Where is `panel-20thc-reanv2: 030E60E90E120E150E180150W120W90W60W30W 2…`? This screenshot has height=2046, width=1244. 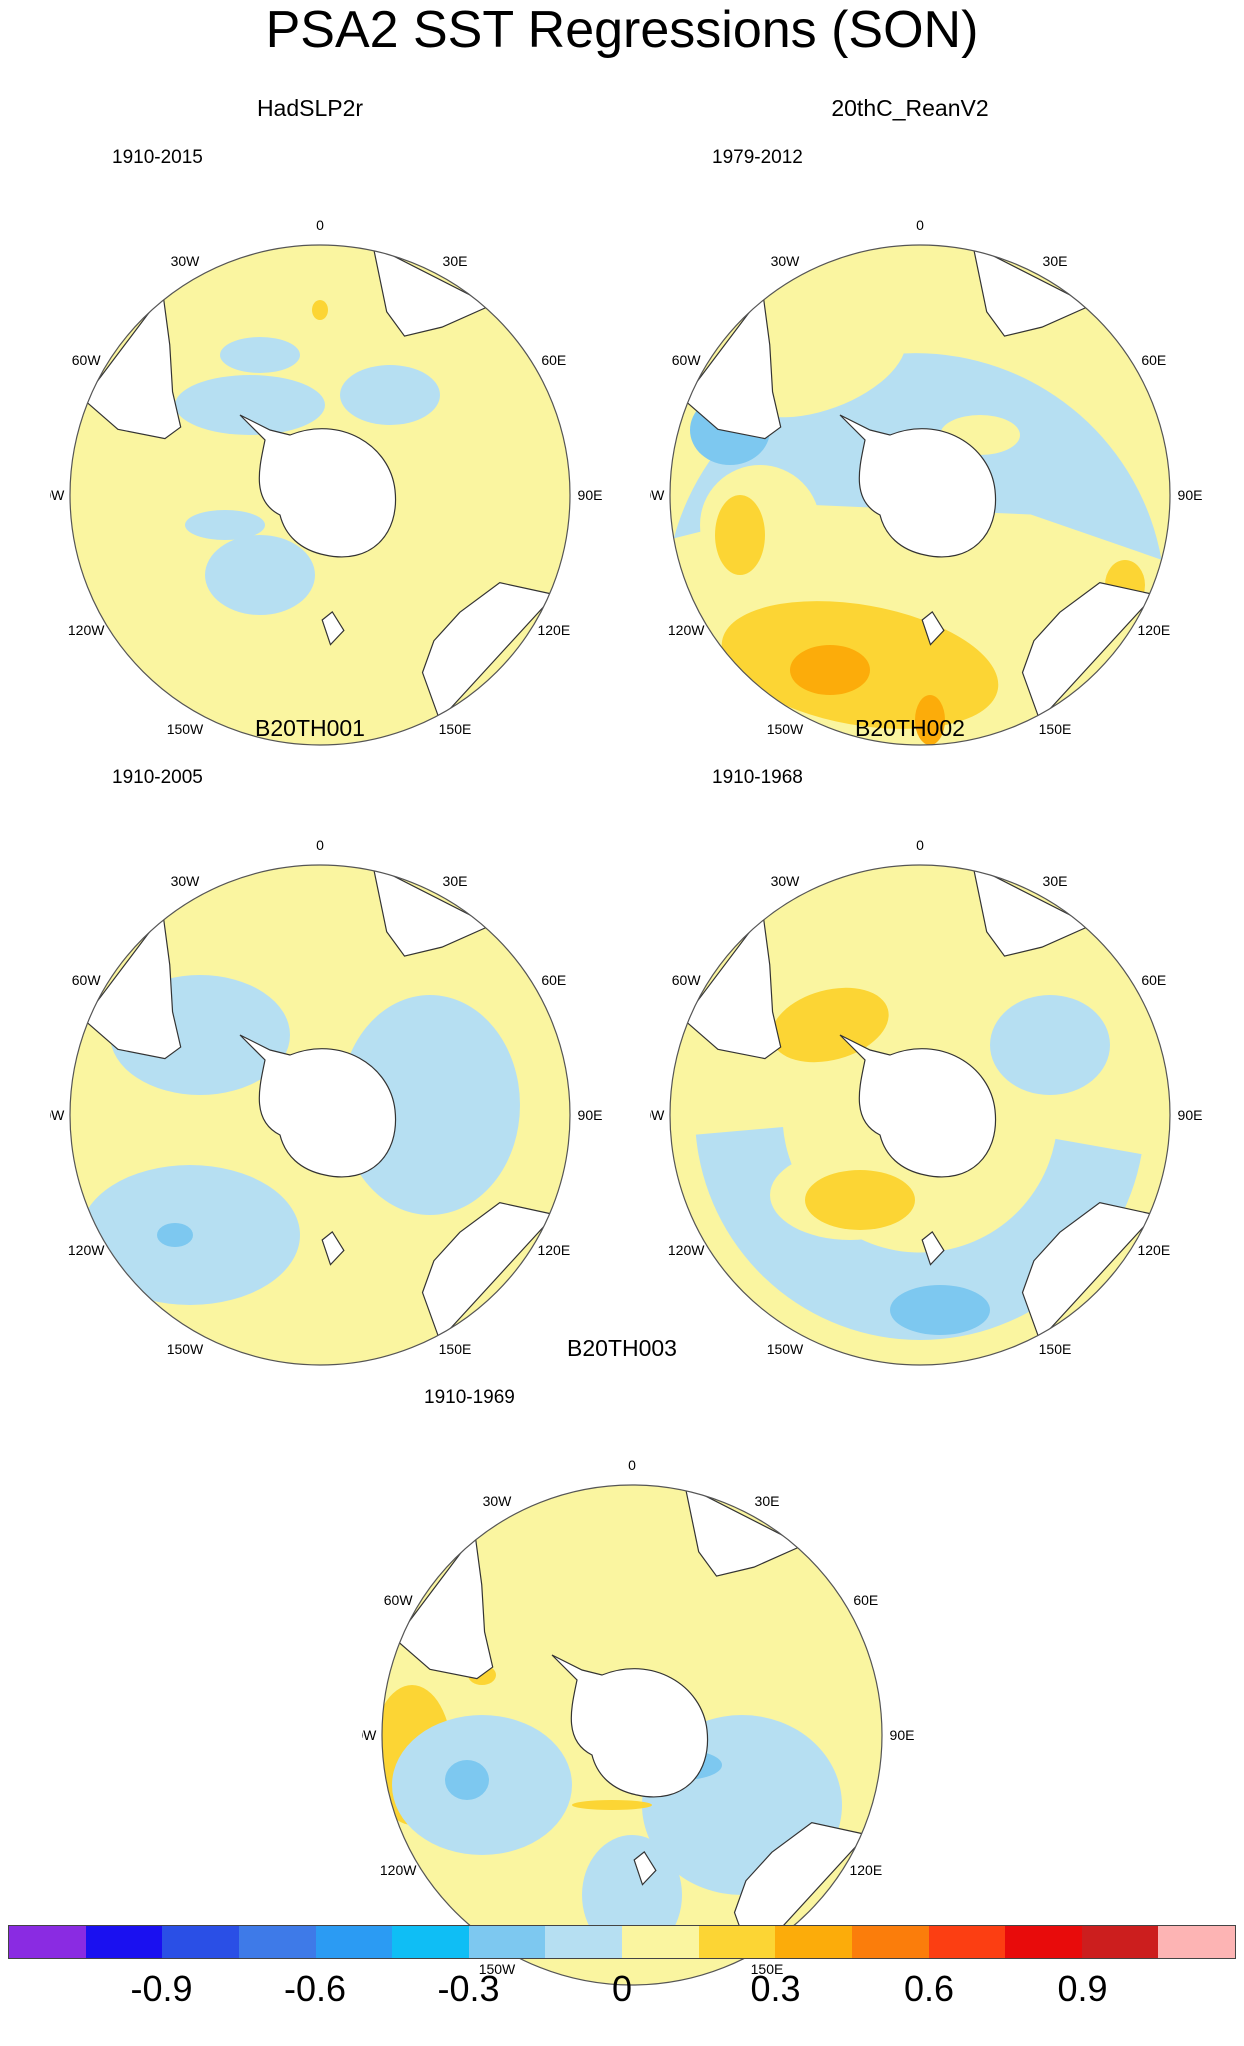
panel-20thc-reanv2: 030E60E90E120E150E180150W120W90W60W30W 2… is located at coordinates (930, 420).